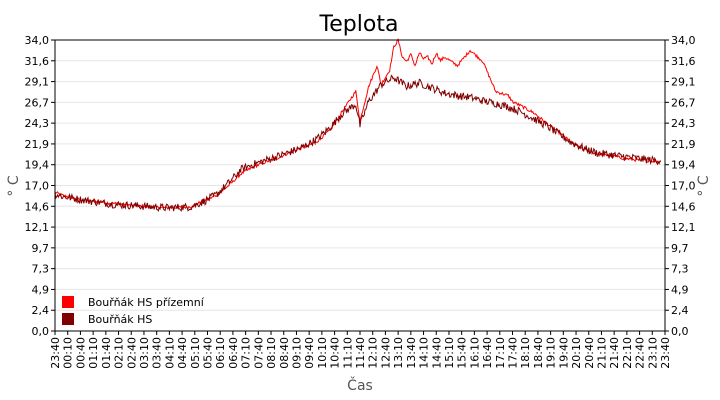 The width and height of the screenshot is (720, 400). I want to click on x-tick-label-46: 22:40, so click(640, 353).